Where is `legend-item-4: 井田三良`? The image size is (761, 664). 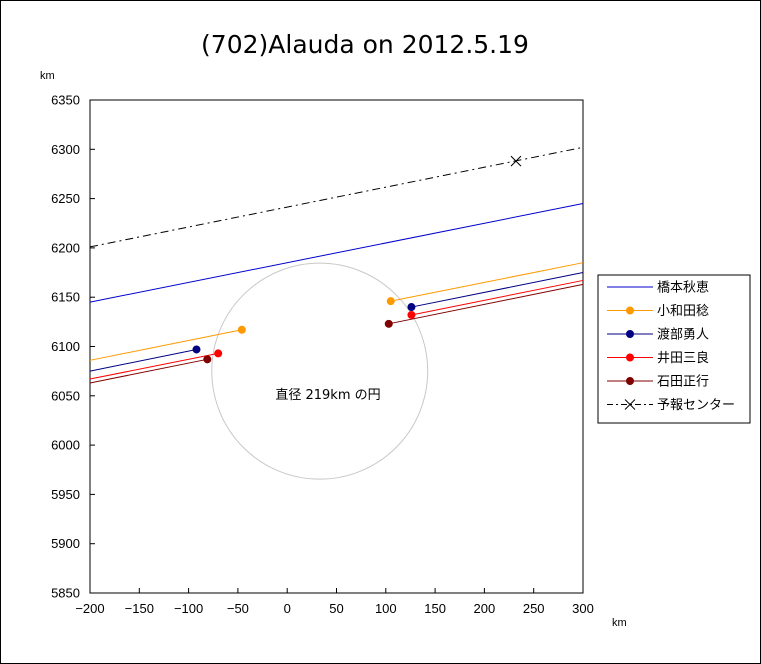 legend-item-4: 井田三良 is located at coordinates (658, 358).